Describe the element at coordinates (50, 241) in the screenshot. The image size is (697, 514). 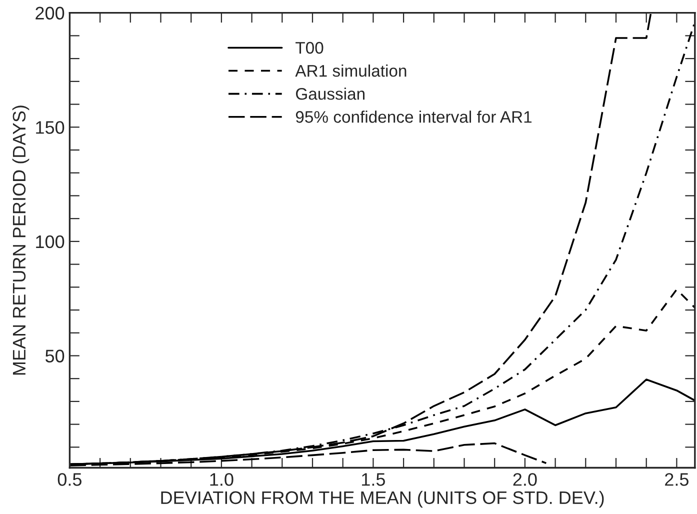
I see `y-tick-label: 100` at that location.